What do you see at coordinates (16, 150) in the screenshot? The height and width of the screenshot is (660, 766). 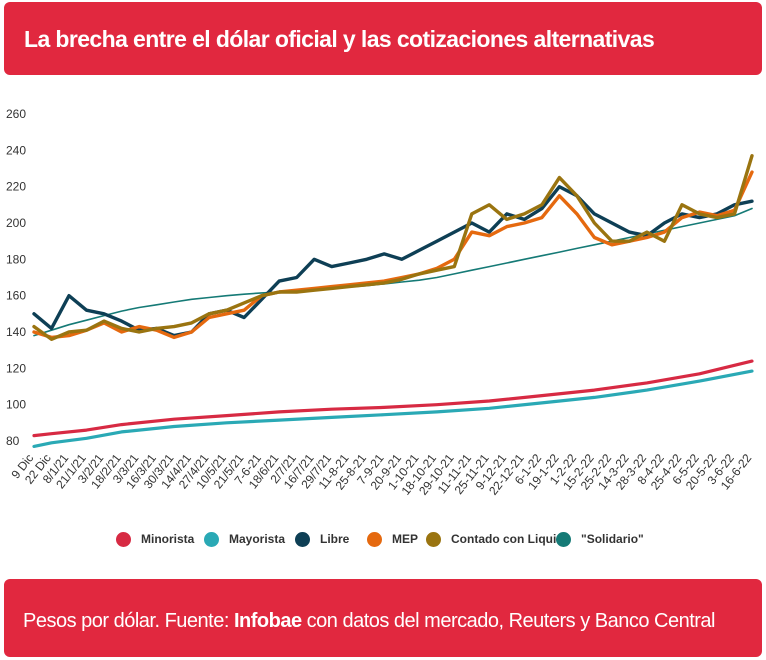 I see `y-tick-label: 240` at bounding box center [16, 150].